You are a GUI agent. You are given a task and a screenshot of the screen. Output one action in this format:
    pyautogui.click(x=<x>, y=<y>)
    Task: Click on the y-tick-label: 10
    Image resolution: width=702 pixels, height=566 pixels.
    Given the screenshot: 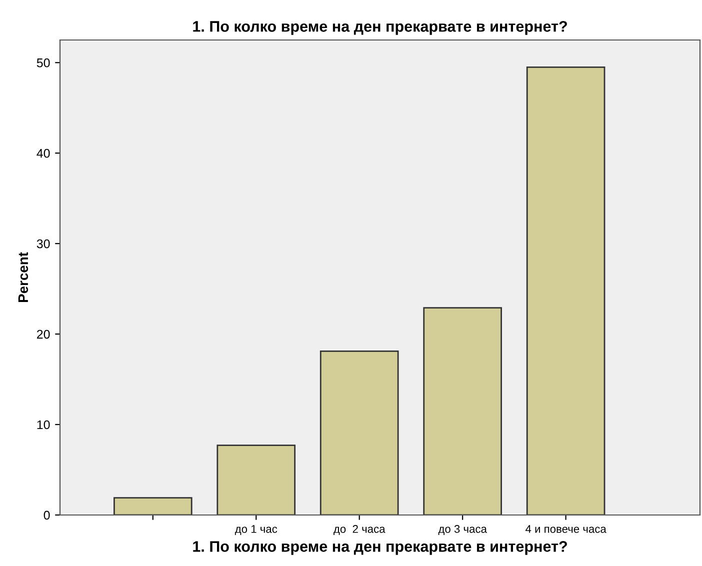 What is the action you would take?
    pyautogui.click(x=43, y=425)
    